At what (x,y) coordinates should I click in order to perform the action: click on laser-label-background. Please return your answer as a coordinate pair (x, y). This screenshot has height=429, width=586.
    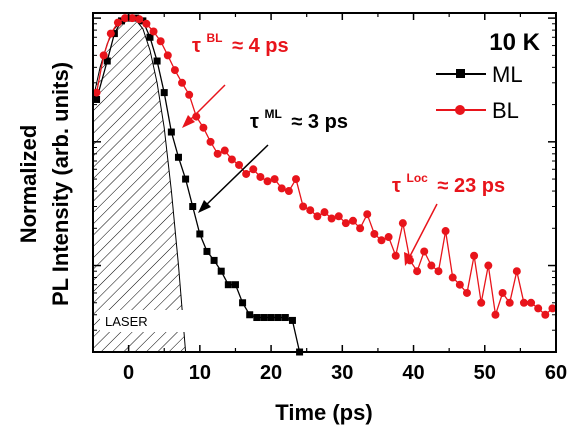
    Looking at the image, I should click on (144, 321).